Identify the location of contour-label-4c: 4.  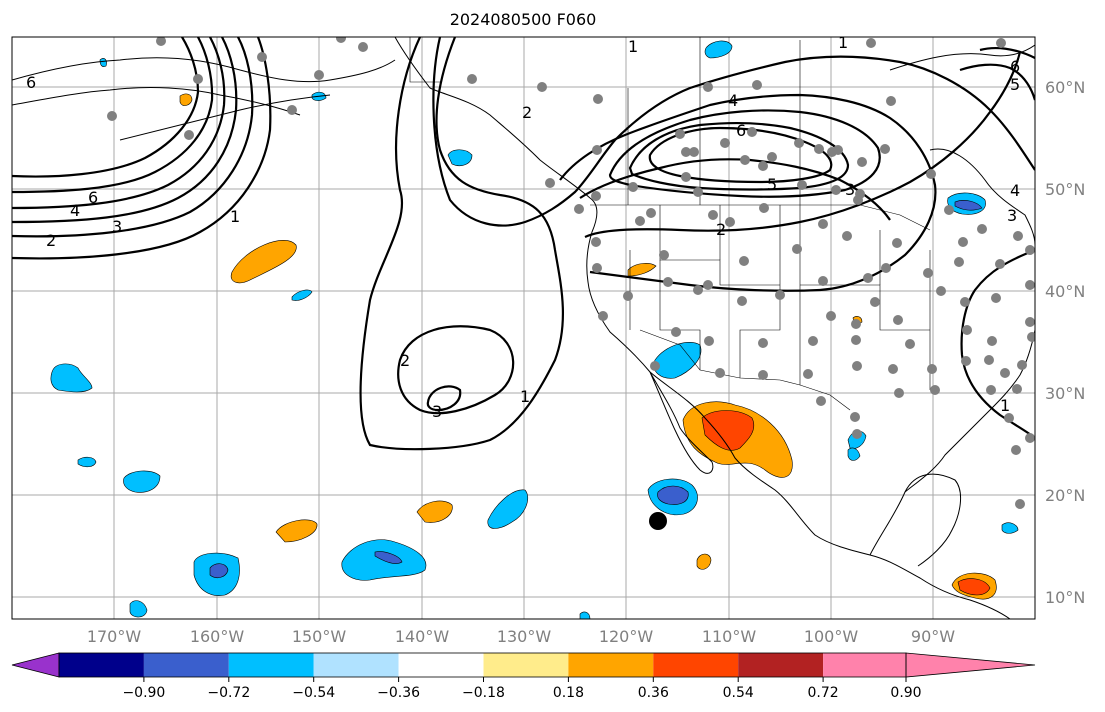
(733, 100).